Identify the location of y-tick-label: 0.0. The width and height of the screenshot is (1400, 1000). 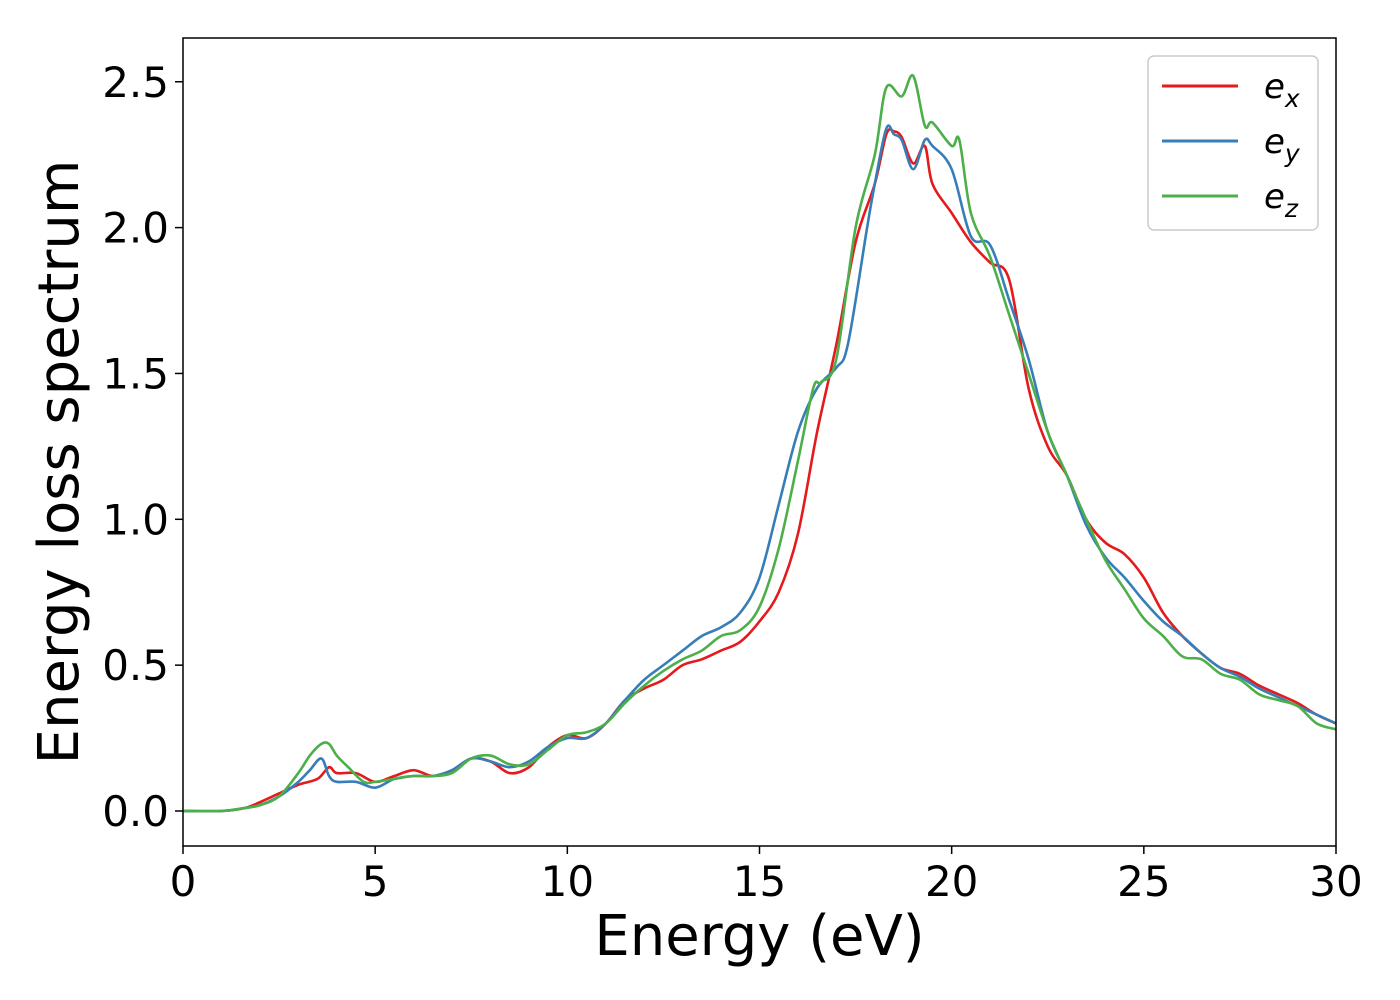
(135, 811).